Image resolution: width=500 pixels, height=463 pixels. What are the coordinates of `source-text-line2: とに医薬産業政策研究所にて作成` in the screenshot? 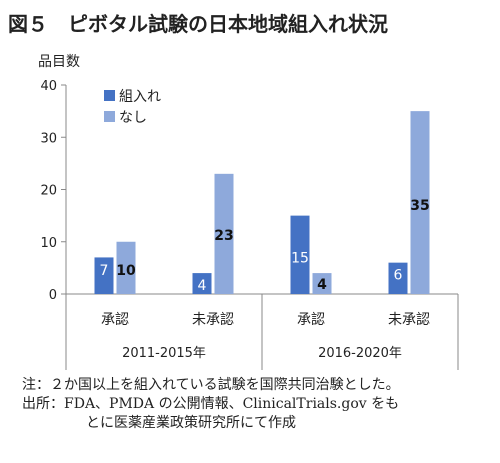 It's located at (191, 423).